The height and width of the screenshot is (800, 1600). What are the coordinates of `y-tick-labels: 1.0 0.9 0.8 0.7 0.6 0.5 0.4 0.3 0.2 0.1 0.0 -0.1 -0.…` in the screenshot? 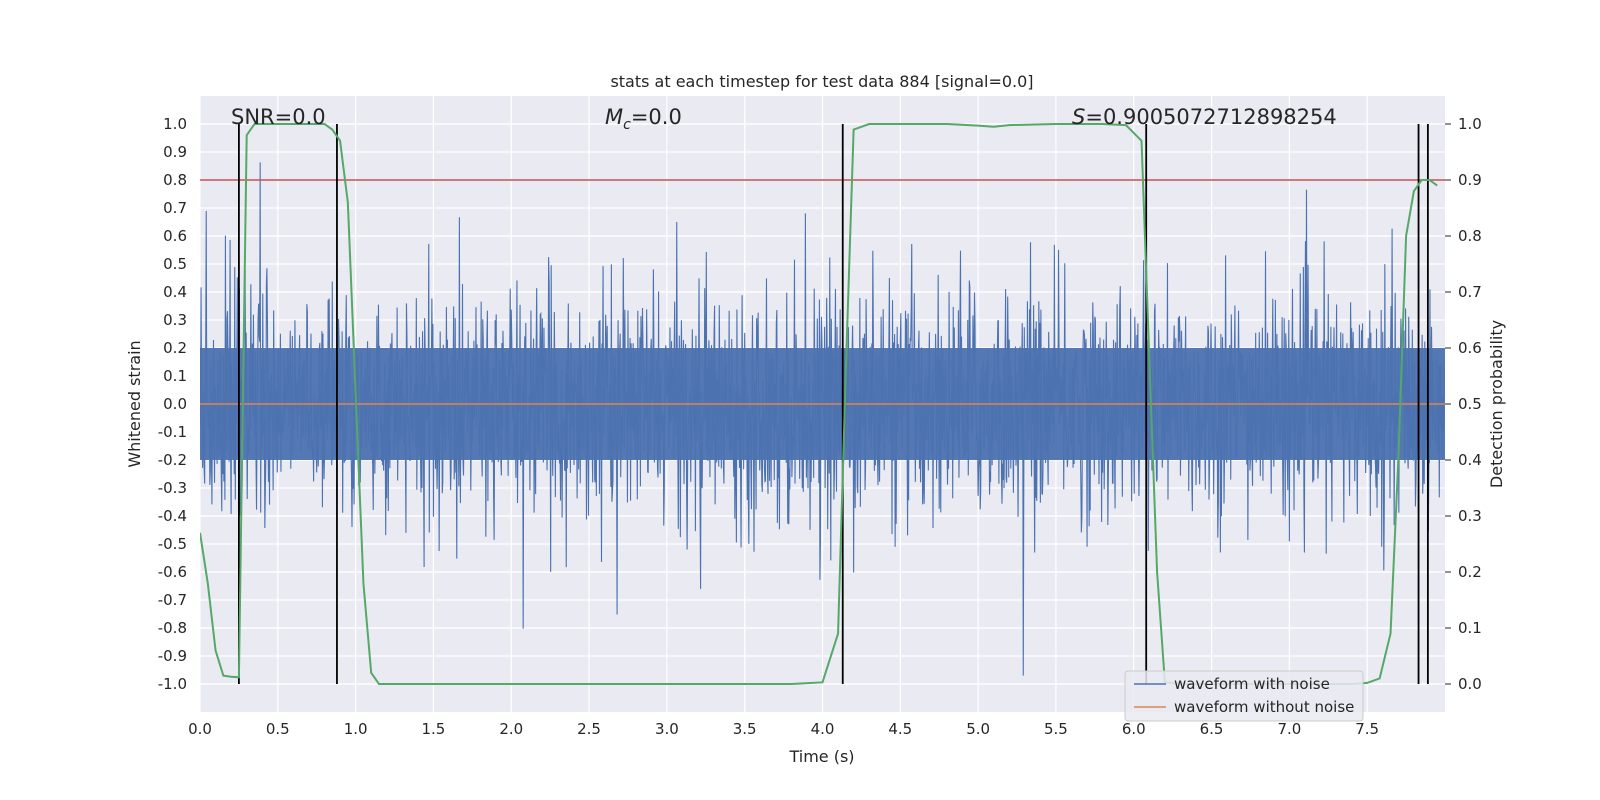 It's located at (172, 404).